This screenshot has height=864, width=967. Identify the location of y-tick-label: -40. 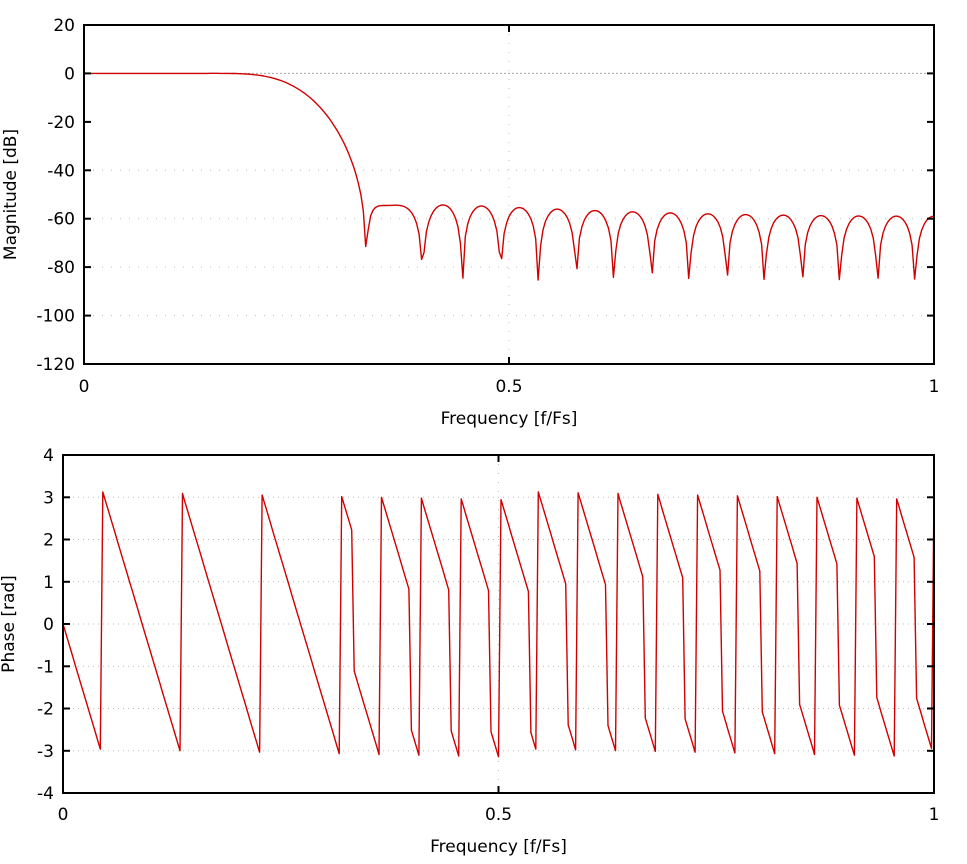
(61, 171).